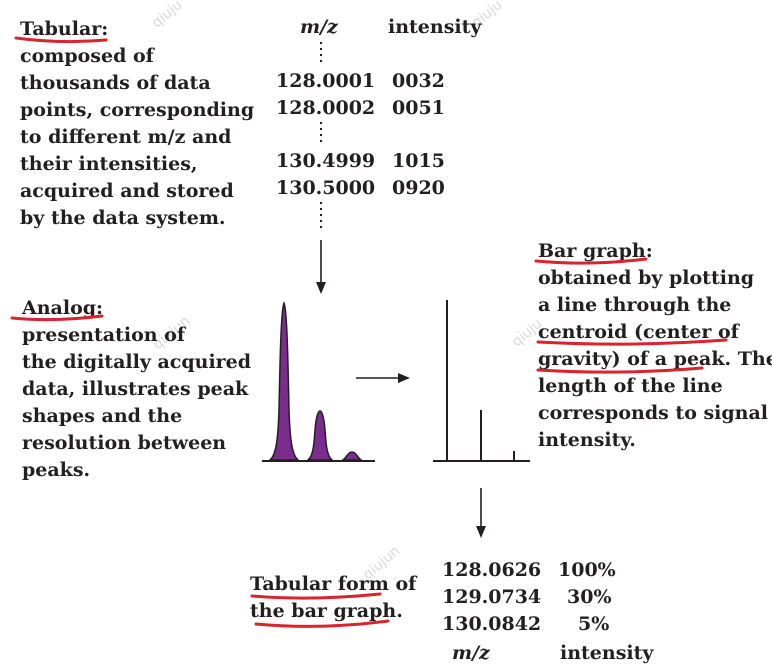 The width and height of the screenshot is (772, 672). I want to click on tabular-form-line: Tabular form of, so click(333, 584).